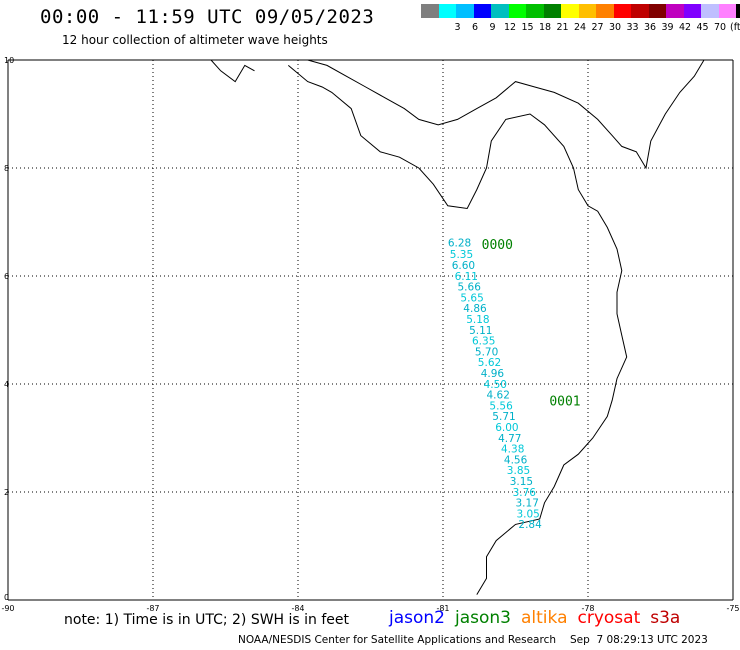 This screenshot has width=740, height=650. I want to click on satellite-legend: jason2 jason3 altika cryosat s3a, so click(539, 618).